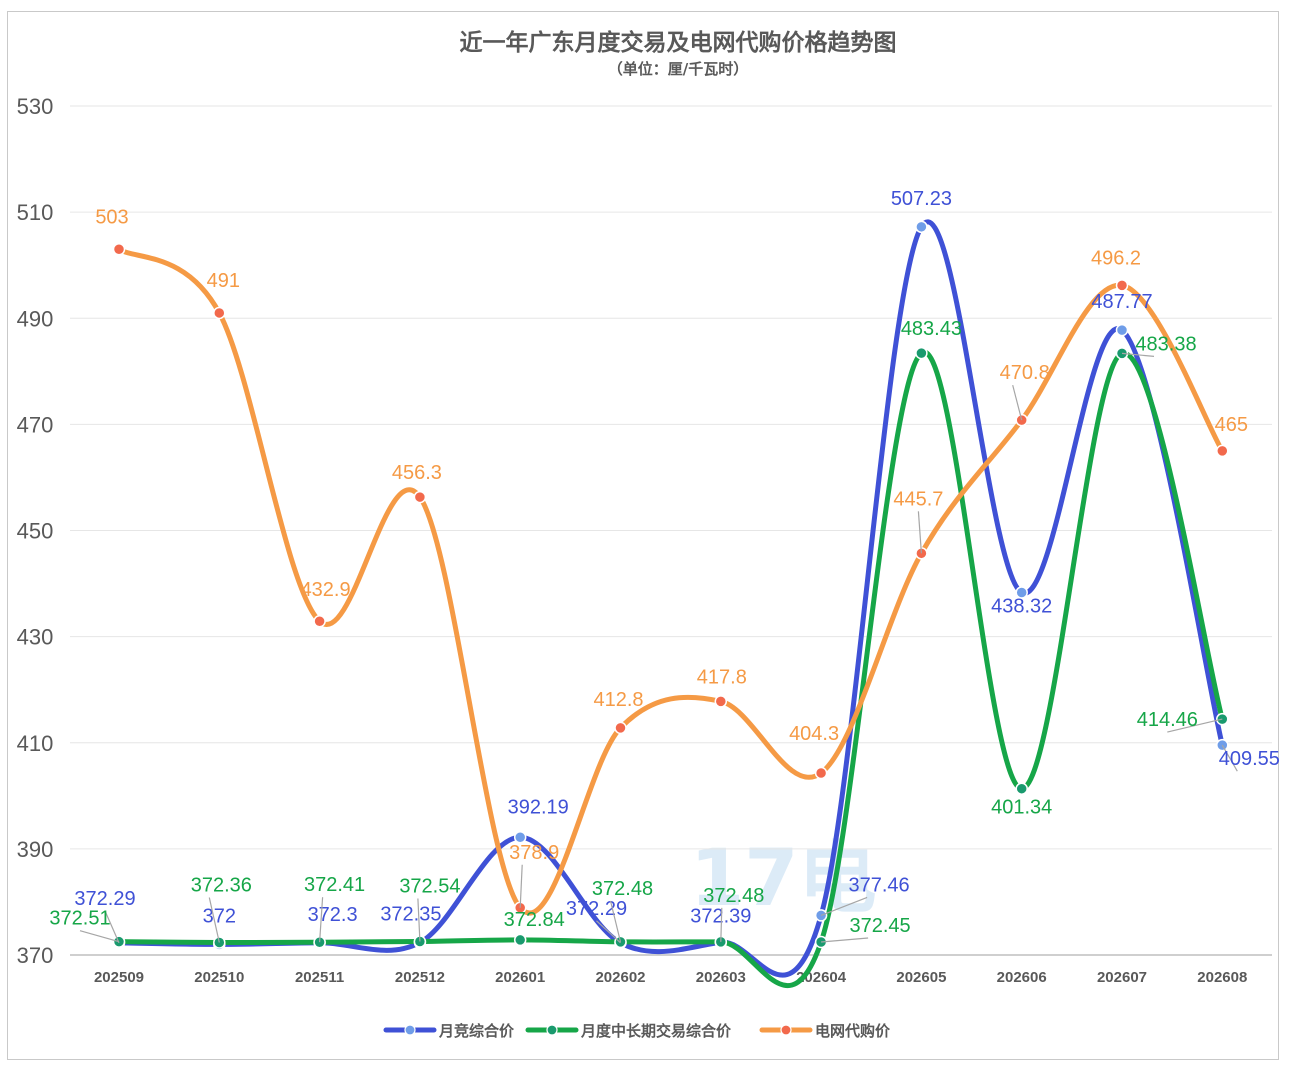 This screenshot has width=1289, height=1078. Describe the element at coordinates (1121, 302) in the screenshot. I see `data-label-yuejing: 487.77` at that location.